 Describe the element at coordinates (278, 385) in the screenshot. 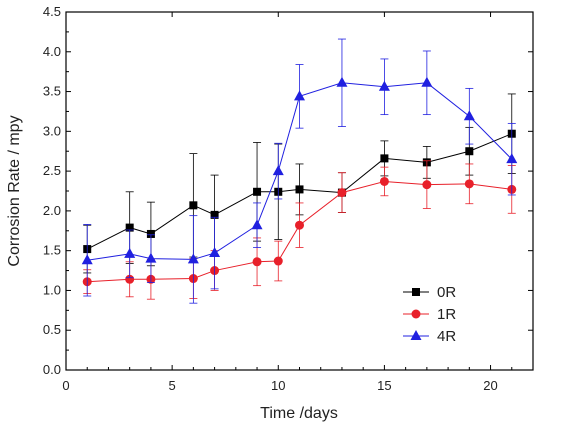

I see `x-tick-label: 10` at that location.